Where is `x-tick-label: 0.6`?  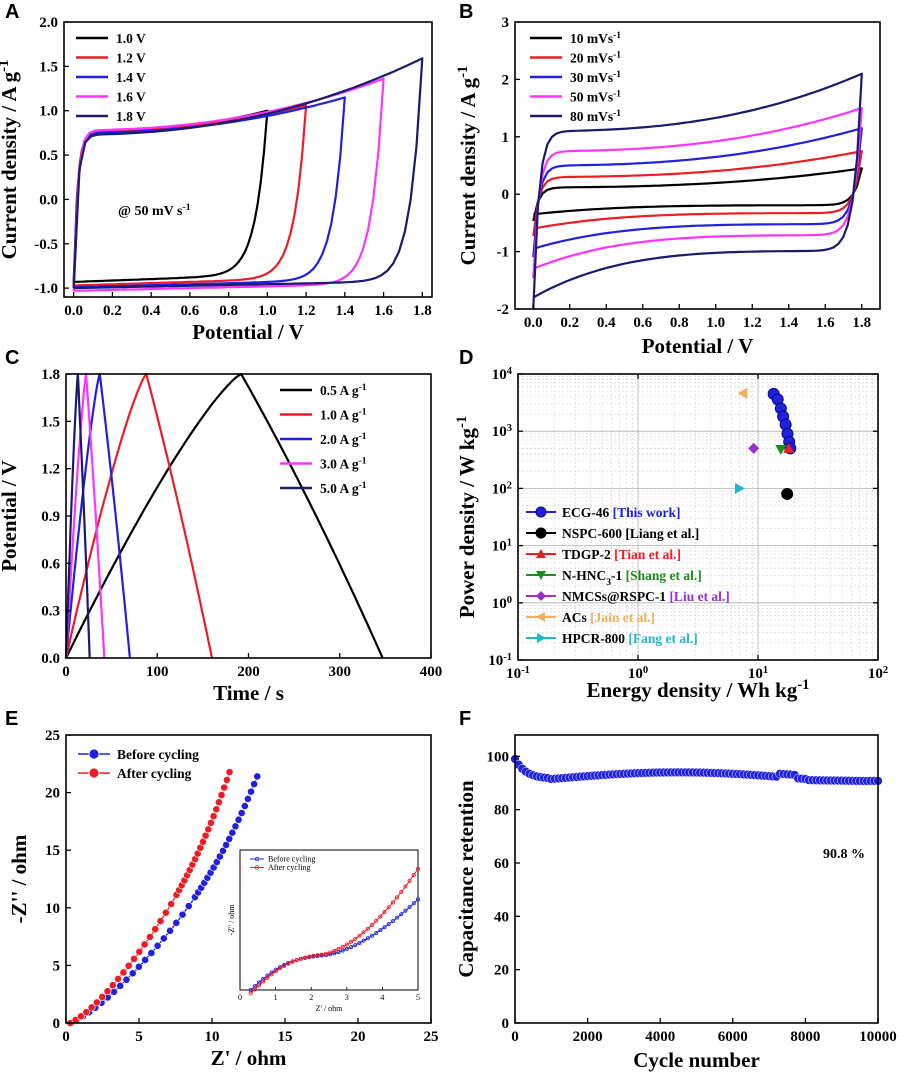 x-tick-label: 0.6 is located at coordinates (642, 323).